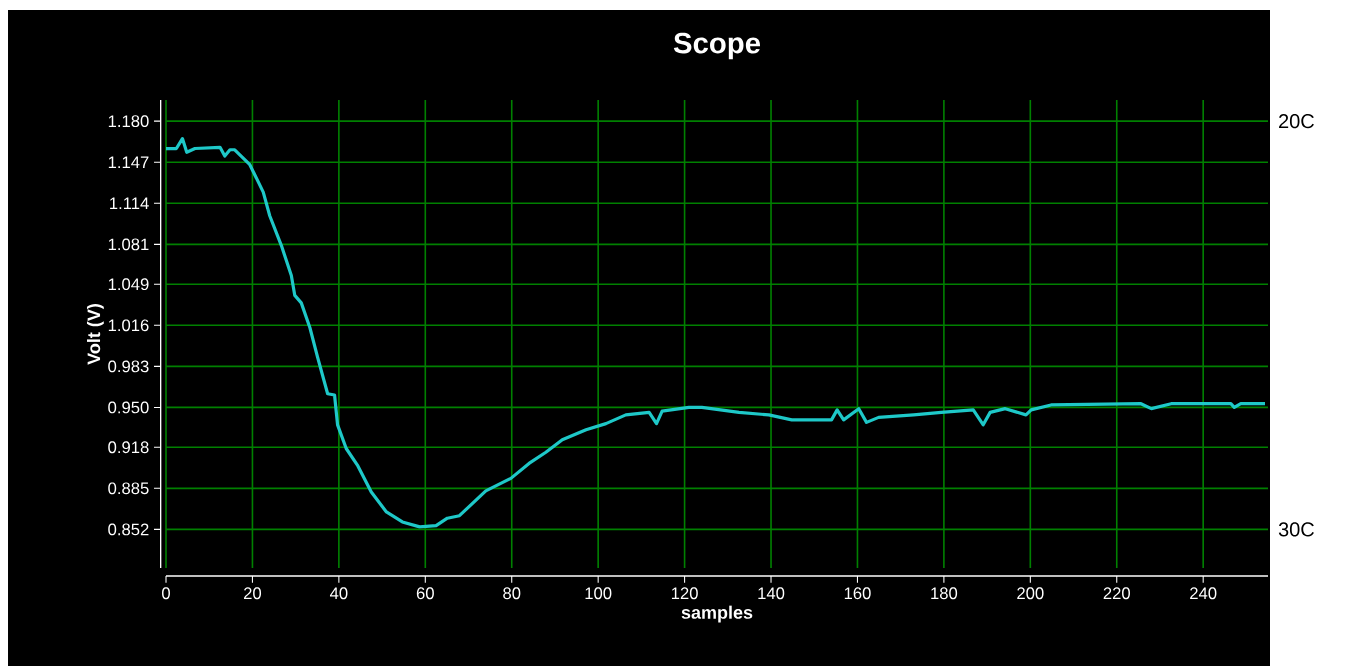 The height and width of the screenshot is (666, 1353). Describe the element at coordinates (95, 334) in the screenshot. I see `y-axis-title: Volt (V)` at that location.